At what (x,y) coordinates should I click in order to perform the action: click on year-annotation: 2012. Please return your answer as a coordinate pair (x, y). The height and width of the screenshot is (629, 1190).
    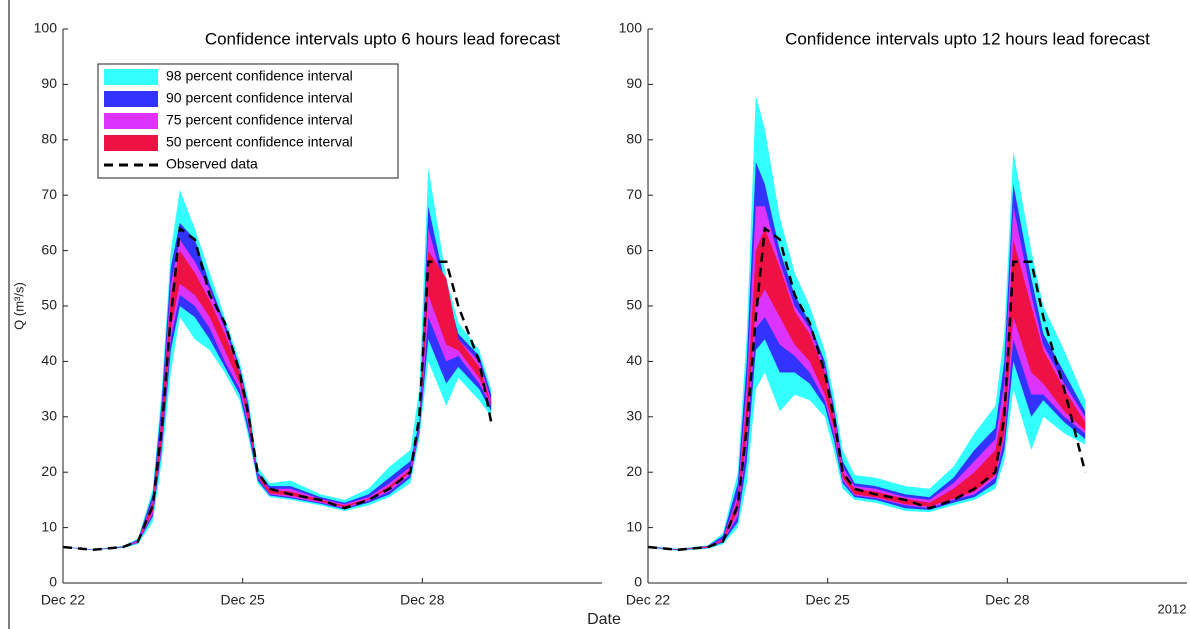
    Looking at the image, I should click on (1172, 608).